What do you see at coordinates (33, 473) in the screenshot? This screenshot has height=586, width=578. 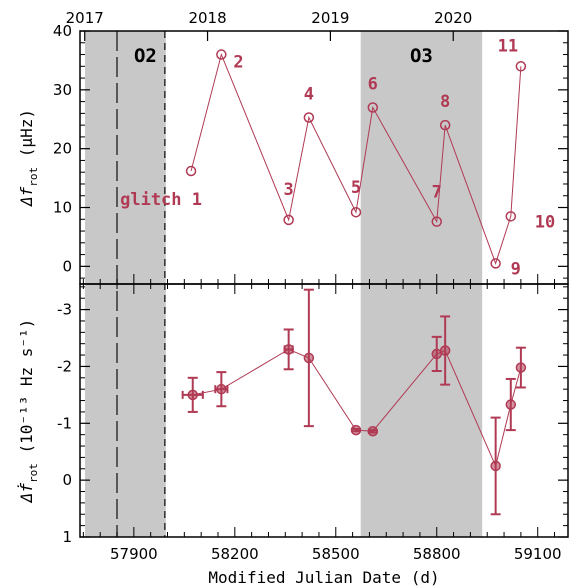 I see `bottom-y-axis-title-sub: rot` at bounding box center [33, 473].